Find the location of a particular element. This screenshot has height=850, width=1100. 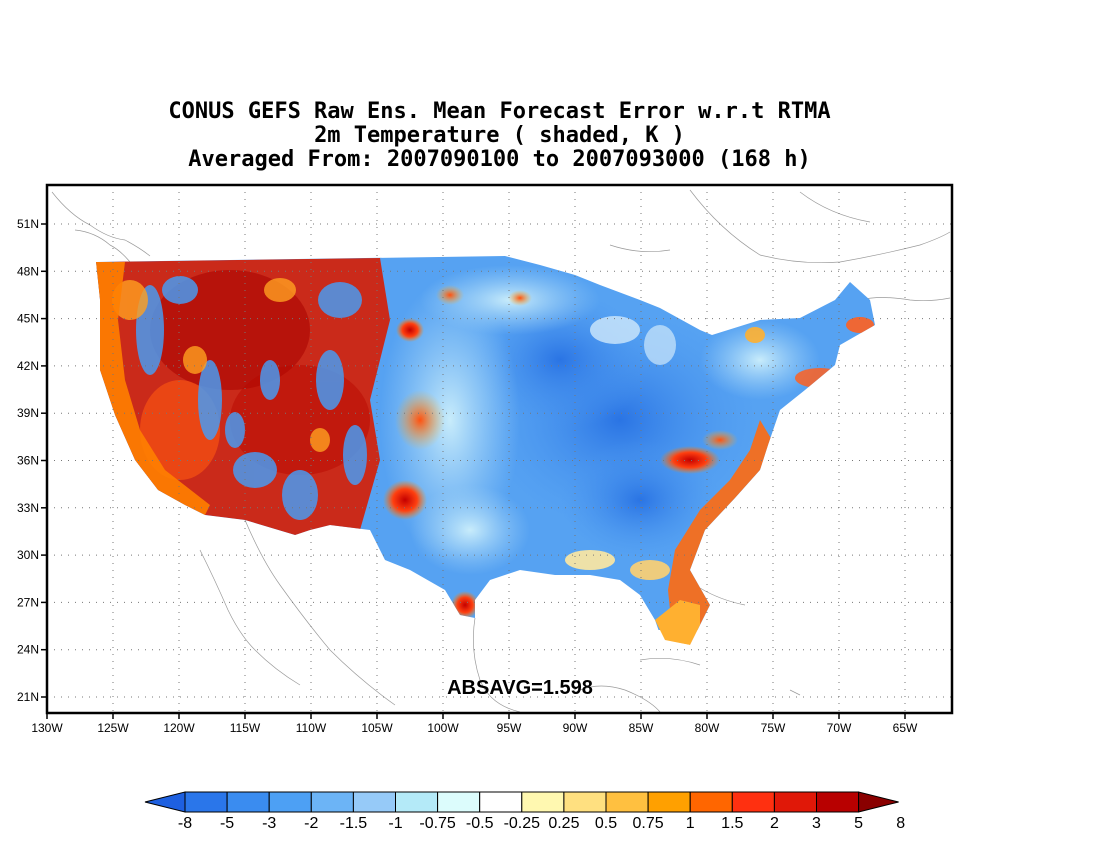

title-line-2: 2m Temperature ( shaded, K ) is located at coordinates (499, 135).